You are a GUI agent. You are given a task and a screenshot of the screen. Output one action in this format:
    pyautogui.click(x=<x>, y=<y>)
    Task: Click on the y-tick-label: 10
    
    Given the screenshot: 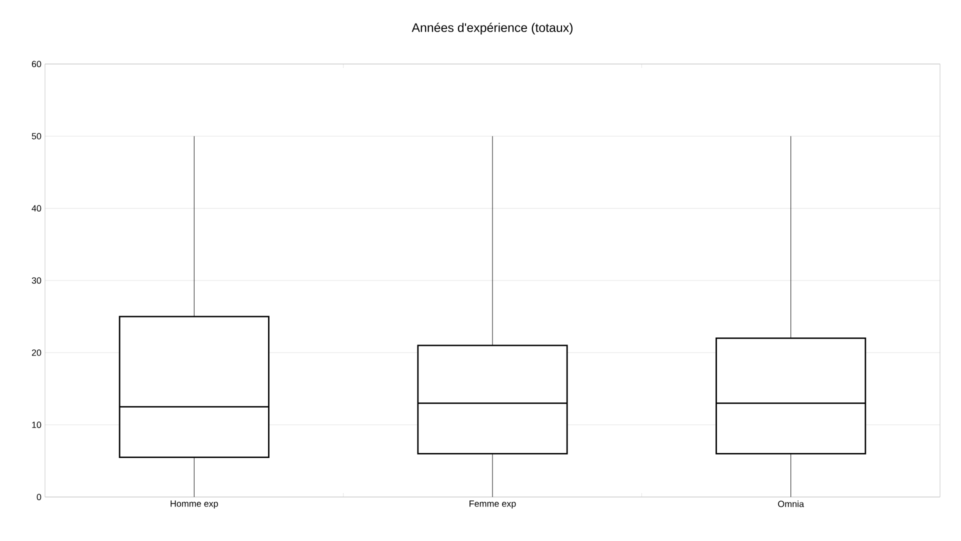 What is the action you would take?
    pyautogui.click(x=37, y=425)
    